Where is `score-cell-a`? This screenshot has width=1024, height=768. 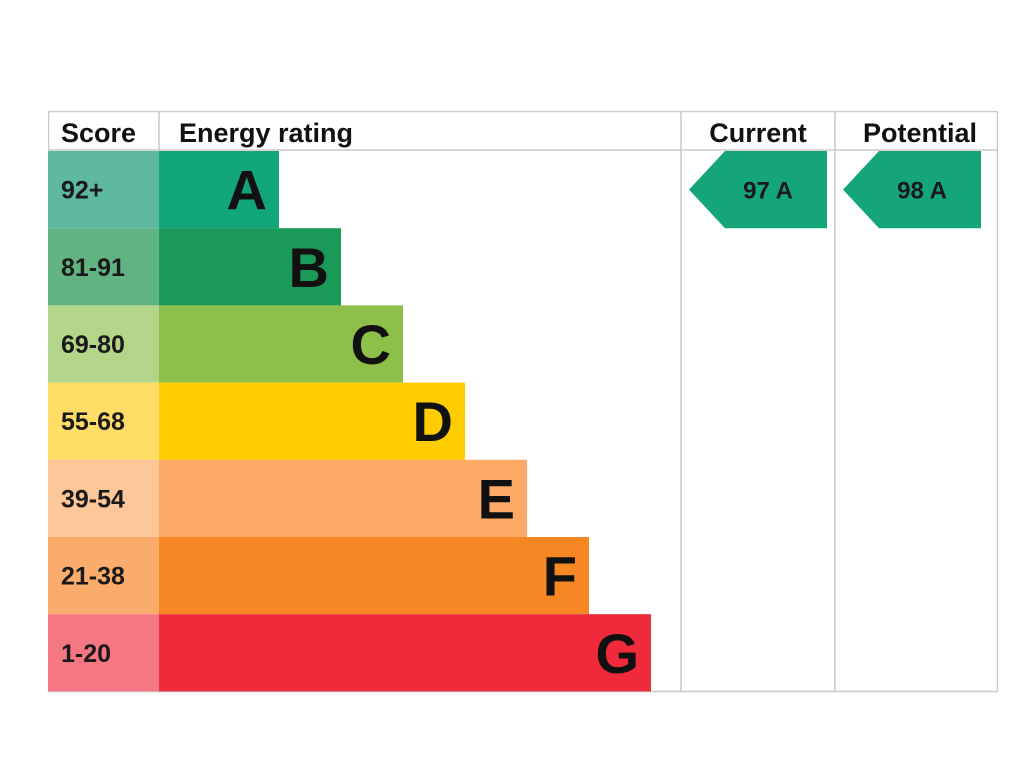 score-cell-a is located at coordinates (103, 190).